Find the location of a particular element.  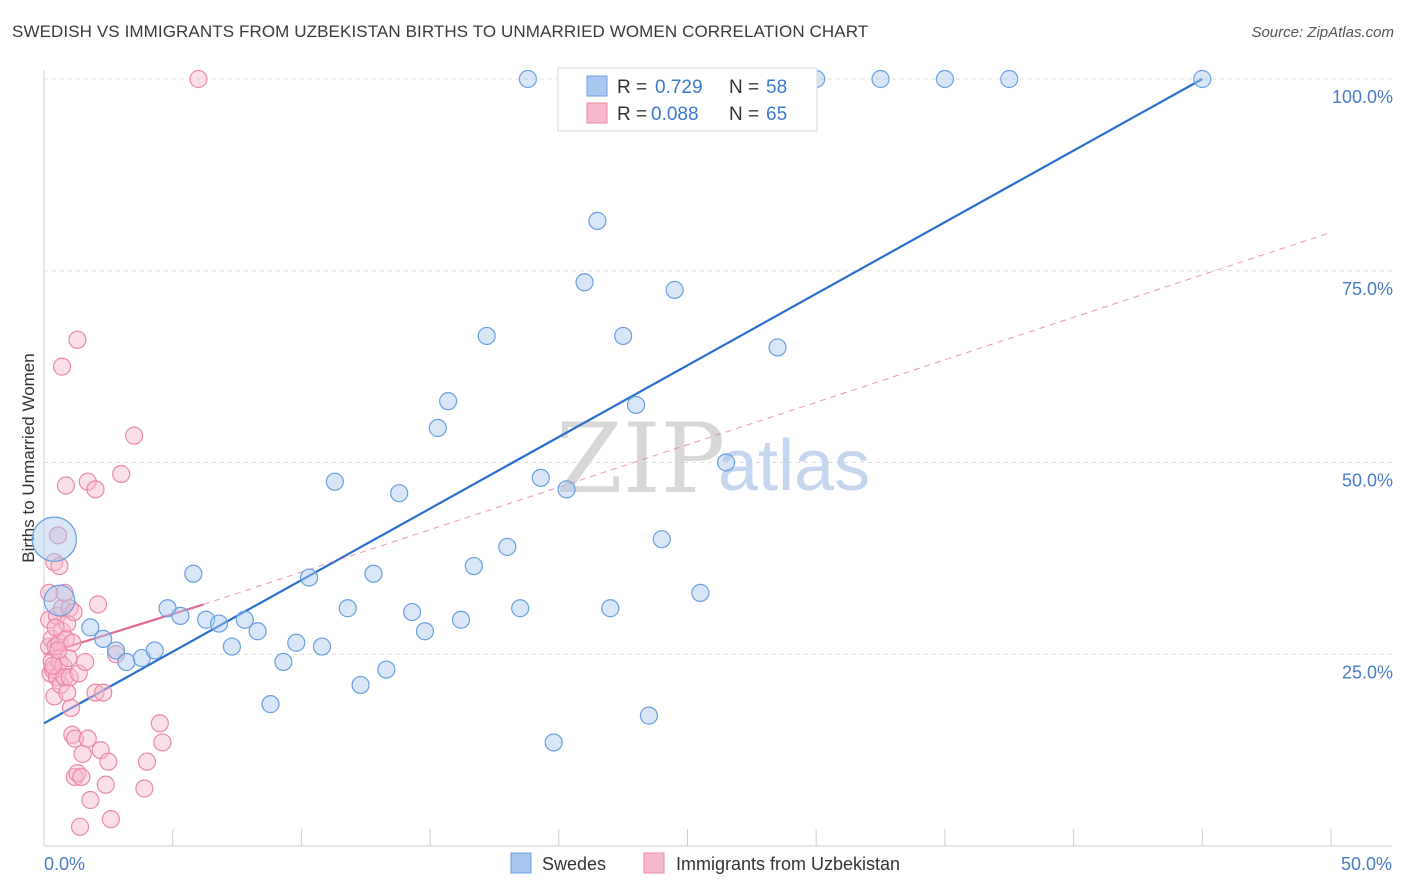

legend-swatch-uzbekistan is located at coordinates (597, 113).